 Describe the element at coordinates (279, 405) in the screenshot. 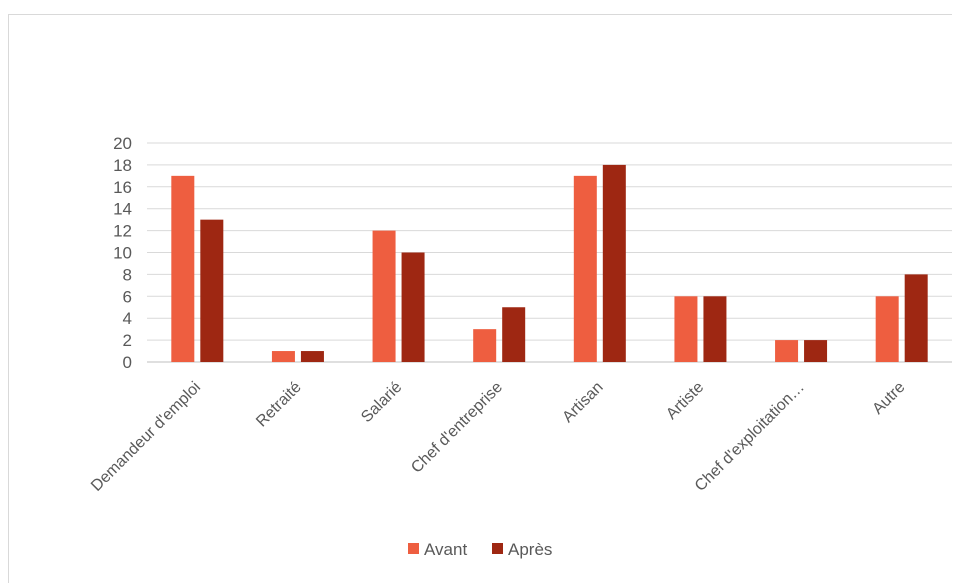

I see `x-tick-label: Retraité` at that location.